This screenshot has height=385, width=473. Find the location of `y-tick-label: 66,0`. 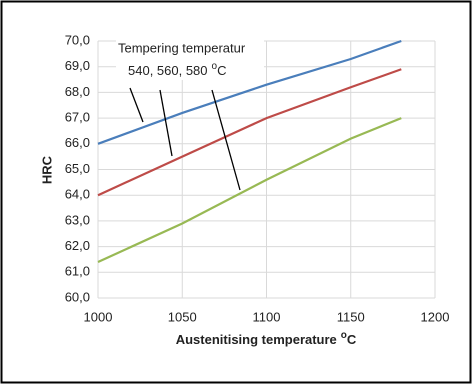

y-tick-label: 66,0 is located at coordinates (77, 142).